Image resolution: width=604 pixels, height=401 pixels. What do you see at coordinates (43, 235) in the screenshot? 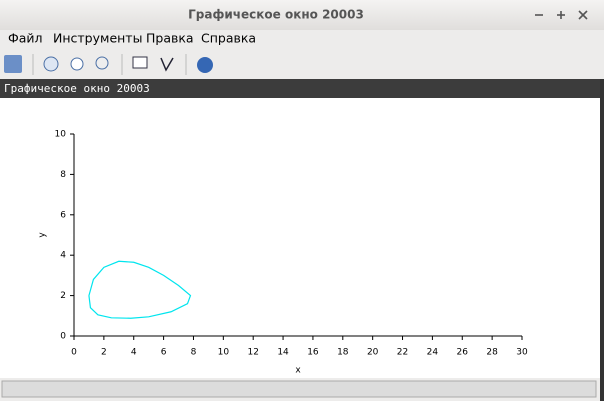
I see `y-axis-label: y` at bounding box center [43, 235].